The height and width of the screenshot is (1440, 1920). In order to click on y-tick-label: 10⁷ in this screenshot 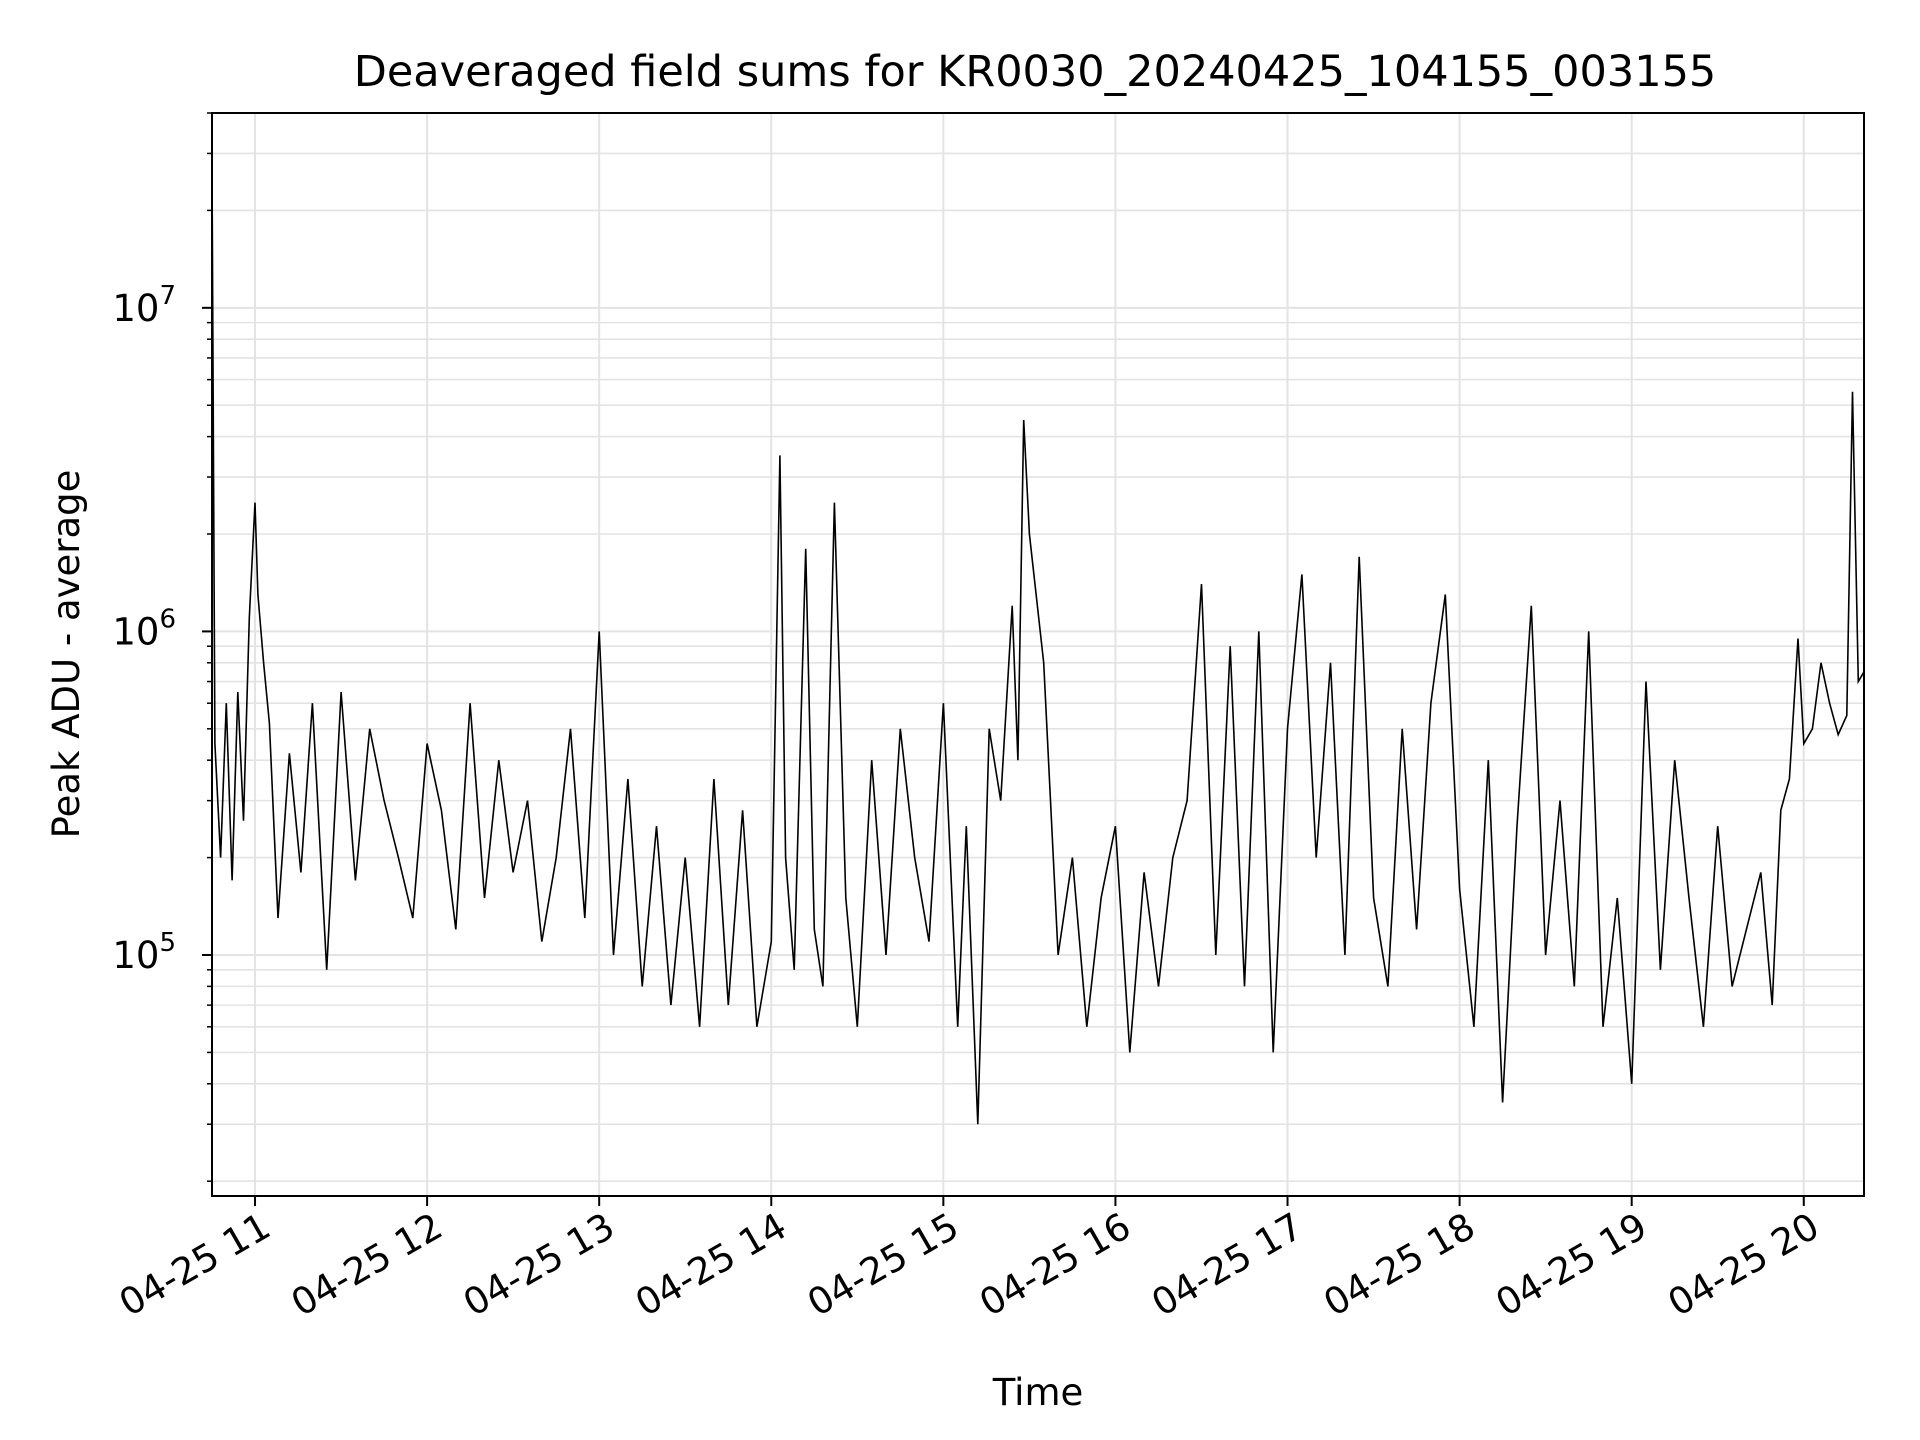, I will do `click(144, 305)`.